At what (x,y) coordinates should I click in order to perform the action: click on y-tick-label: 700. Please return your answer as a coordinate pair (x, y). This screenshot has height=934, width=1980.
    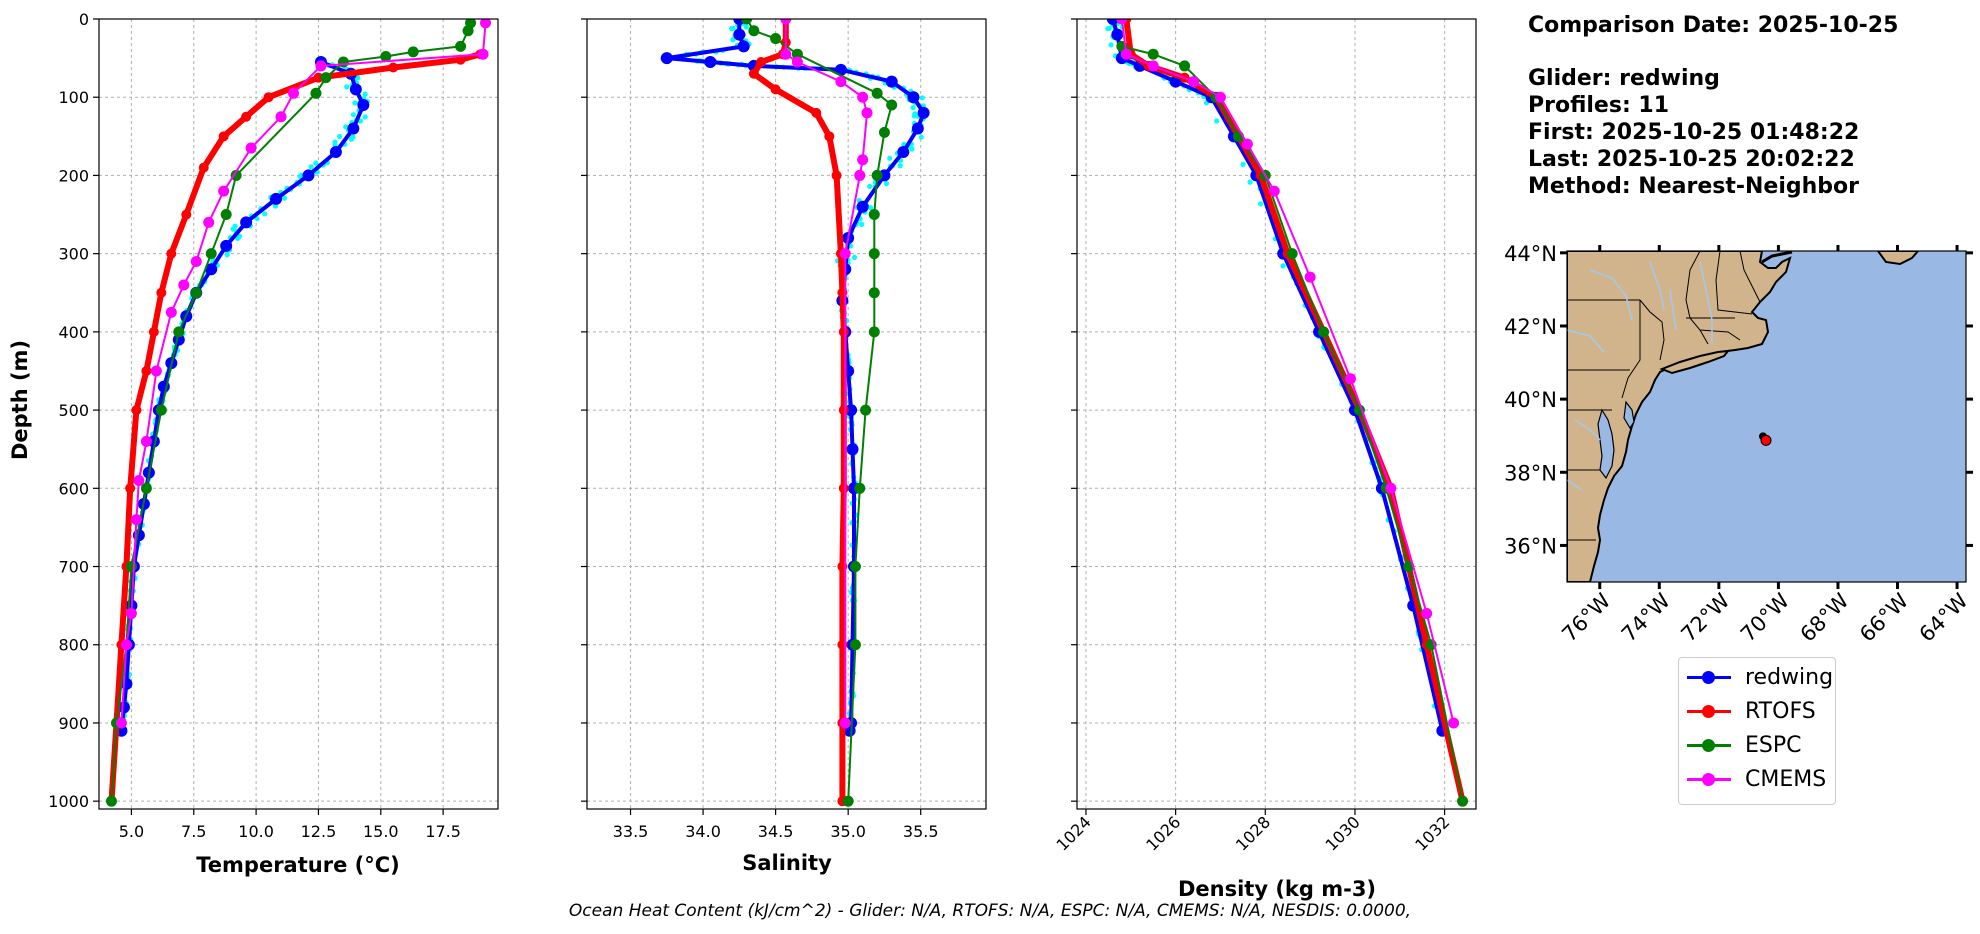
    Looking at the image, I should click on (73, 567).